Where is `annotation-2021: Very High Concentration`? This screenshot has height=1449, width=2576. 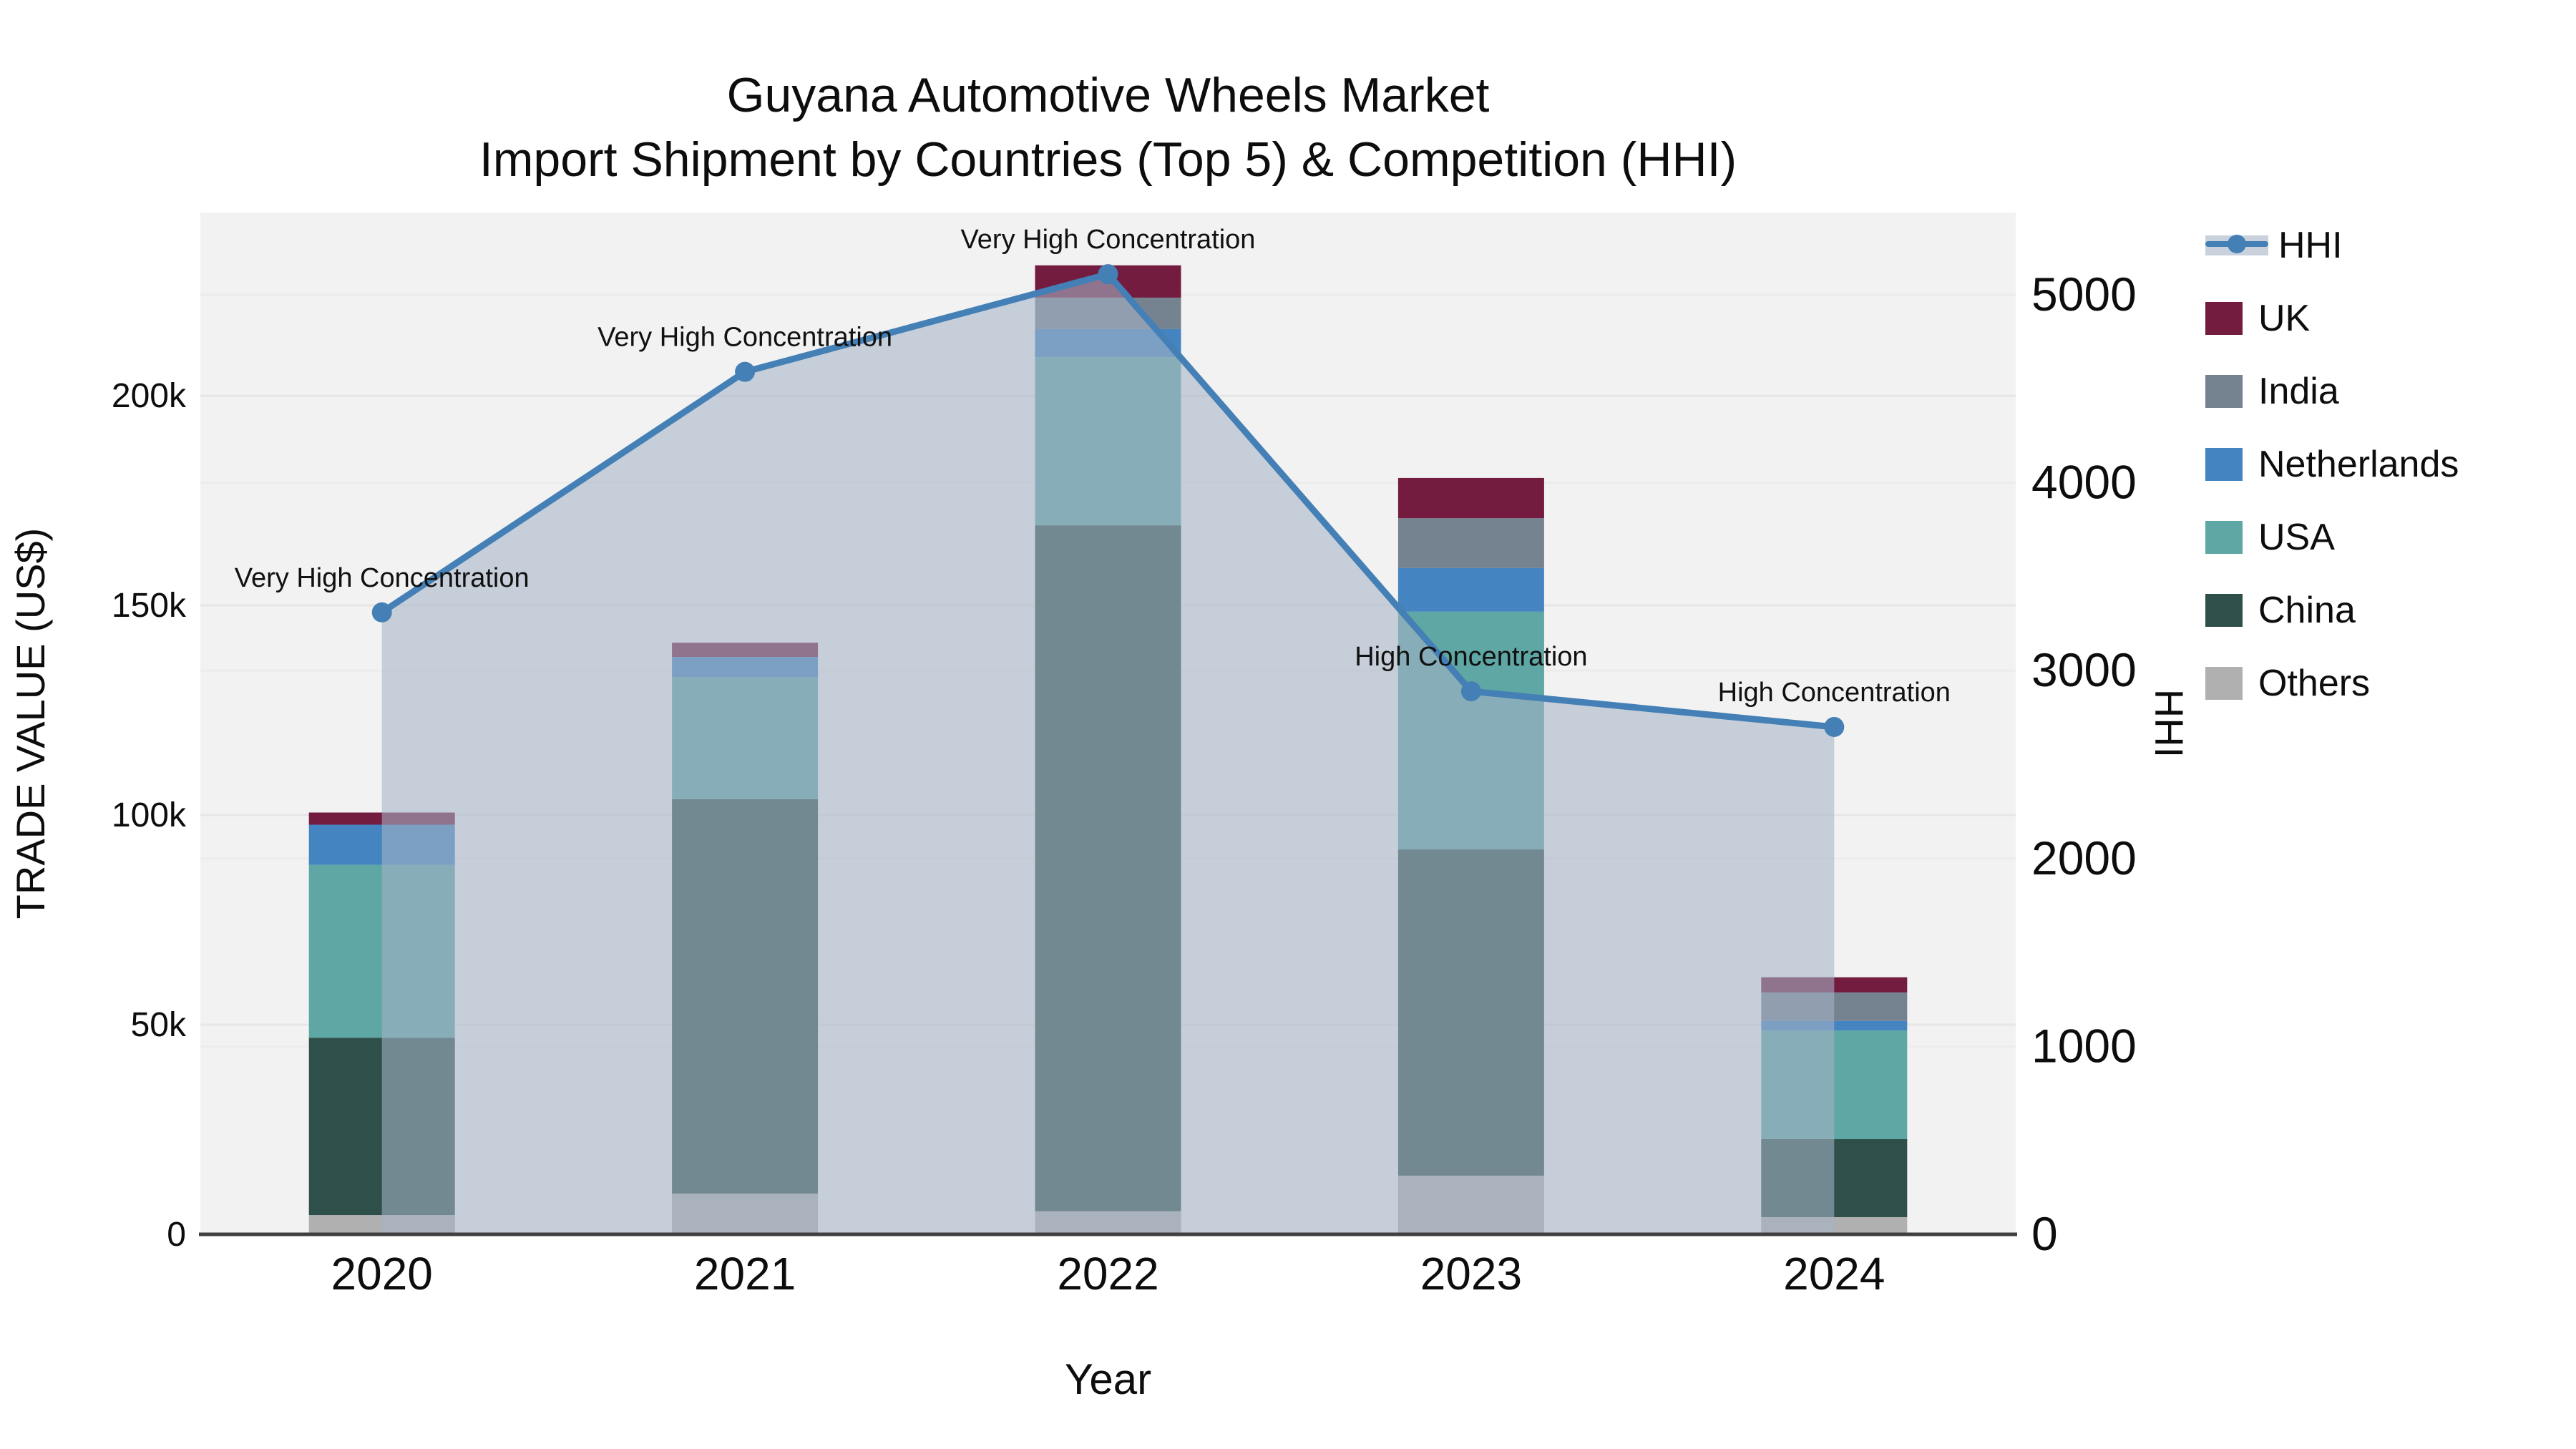 annotation-2021: Very High Concentration is located at coordinates (744, 338).